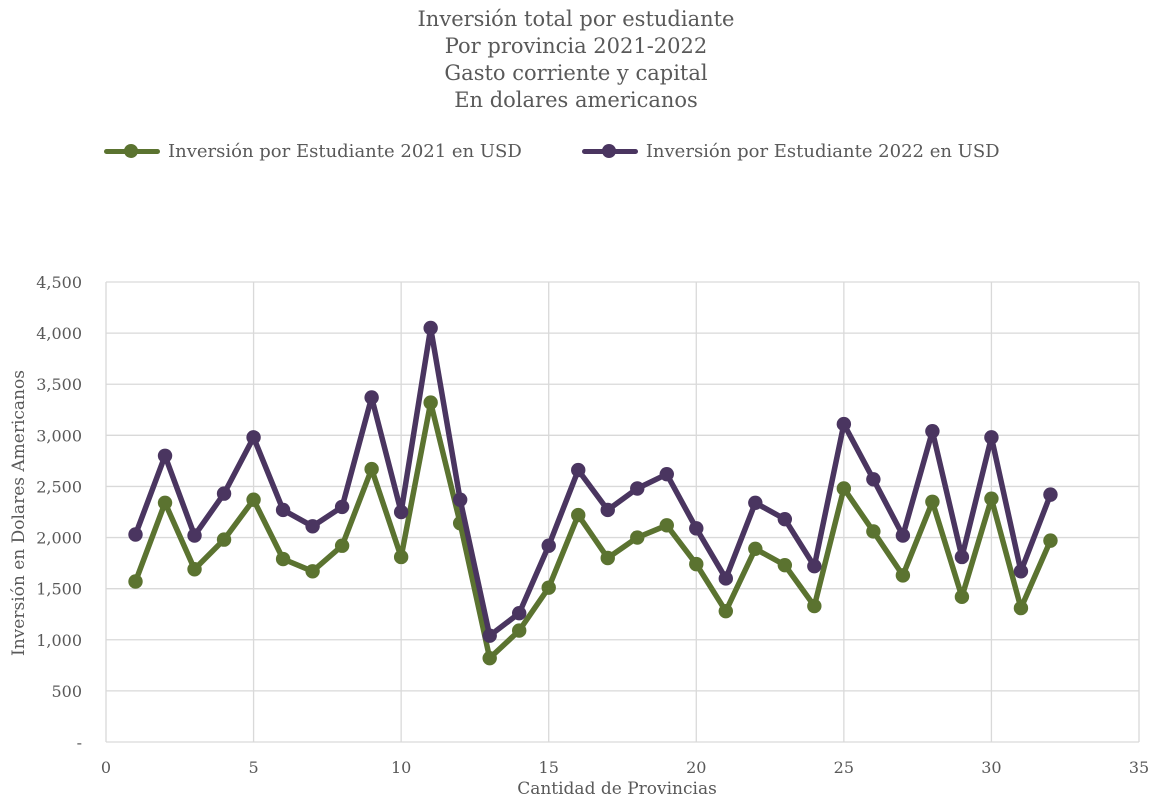 This screenshot has height=798, width=1152. I want to click on x-tick-label: 15, so click(549, 767).